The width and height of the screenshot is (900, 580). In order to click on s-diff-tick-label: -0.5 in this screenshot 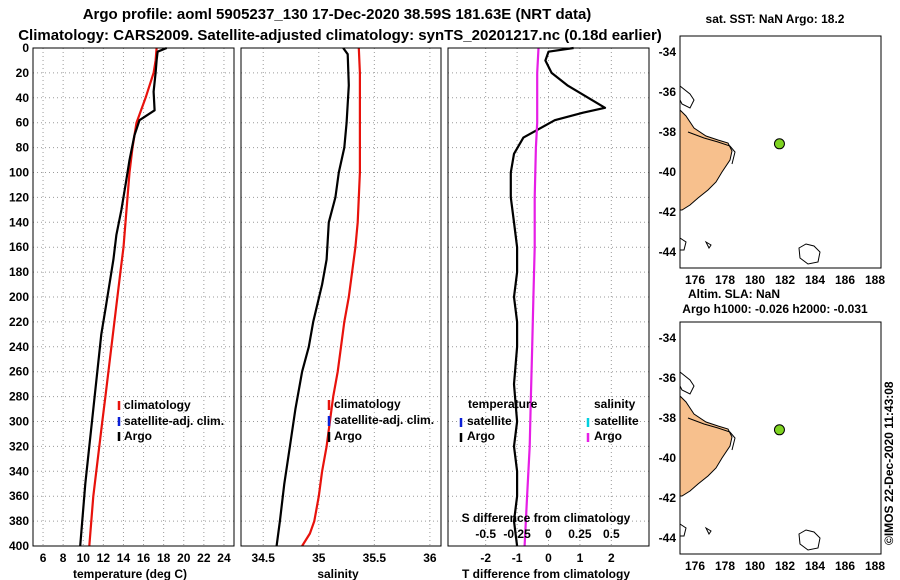, I will do `click(485, 534)`.